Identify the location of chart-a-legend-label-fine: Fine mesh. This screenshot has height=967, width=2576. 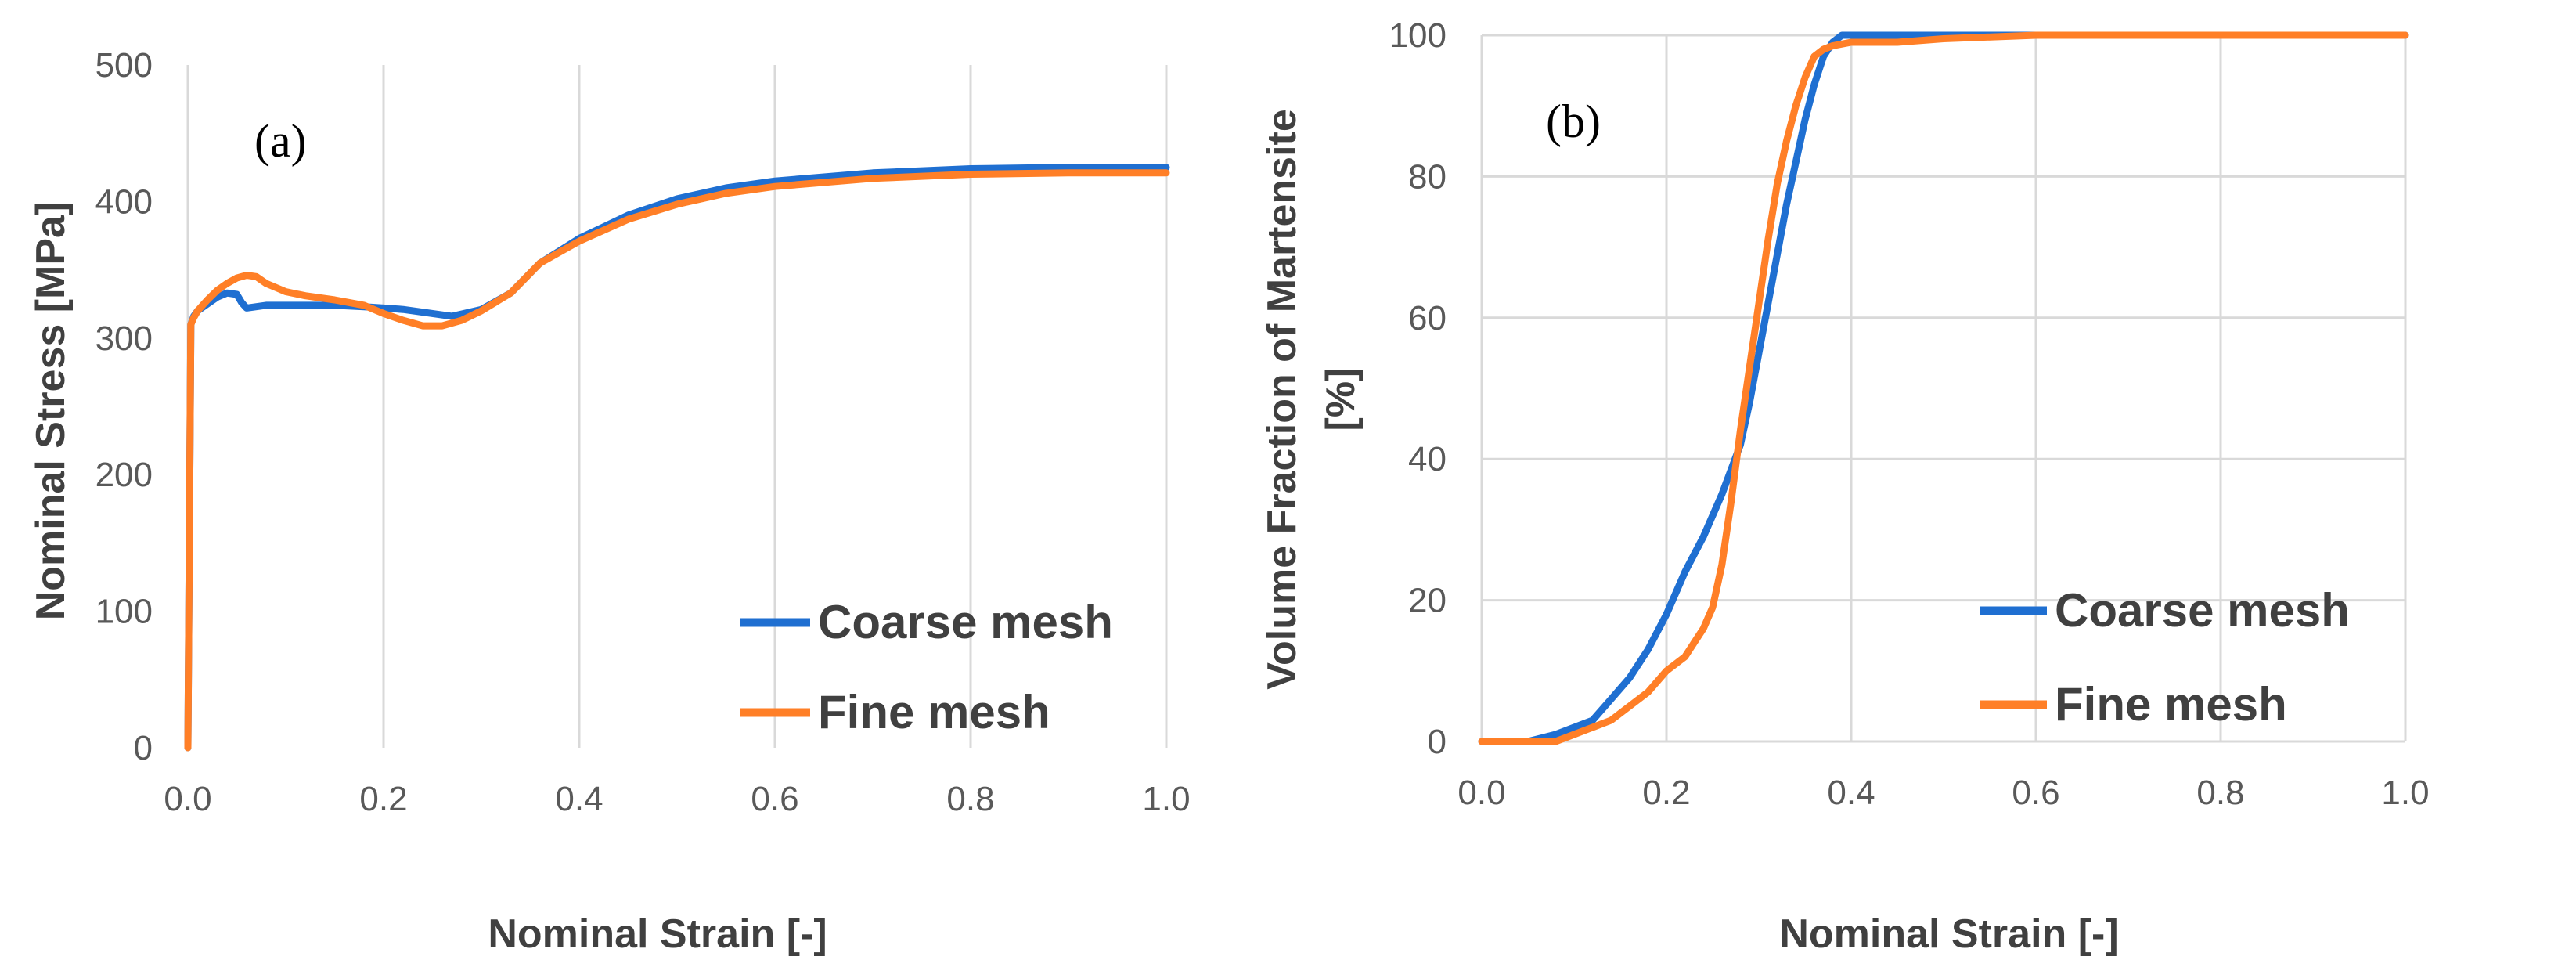
(934, 712).